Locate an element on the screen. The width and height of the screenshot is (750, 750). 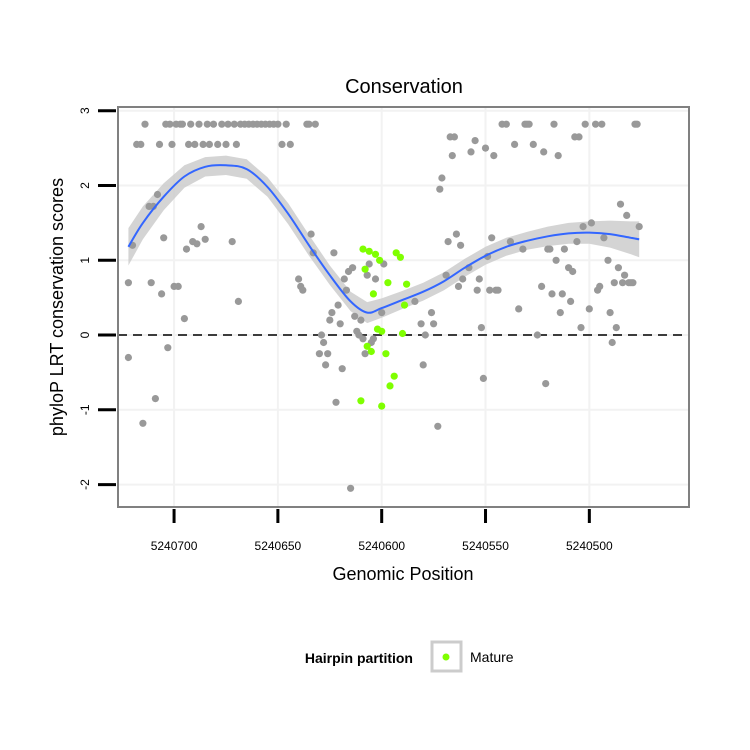
y-axis-title: phyloP LRT conservation scores is located at coordinates (57, 307).